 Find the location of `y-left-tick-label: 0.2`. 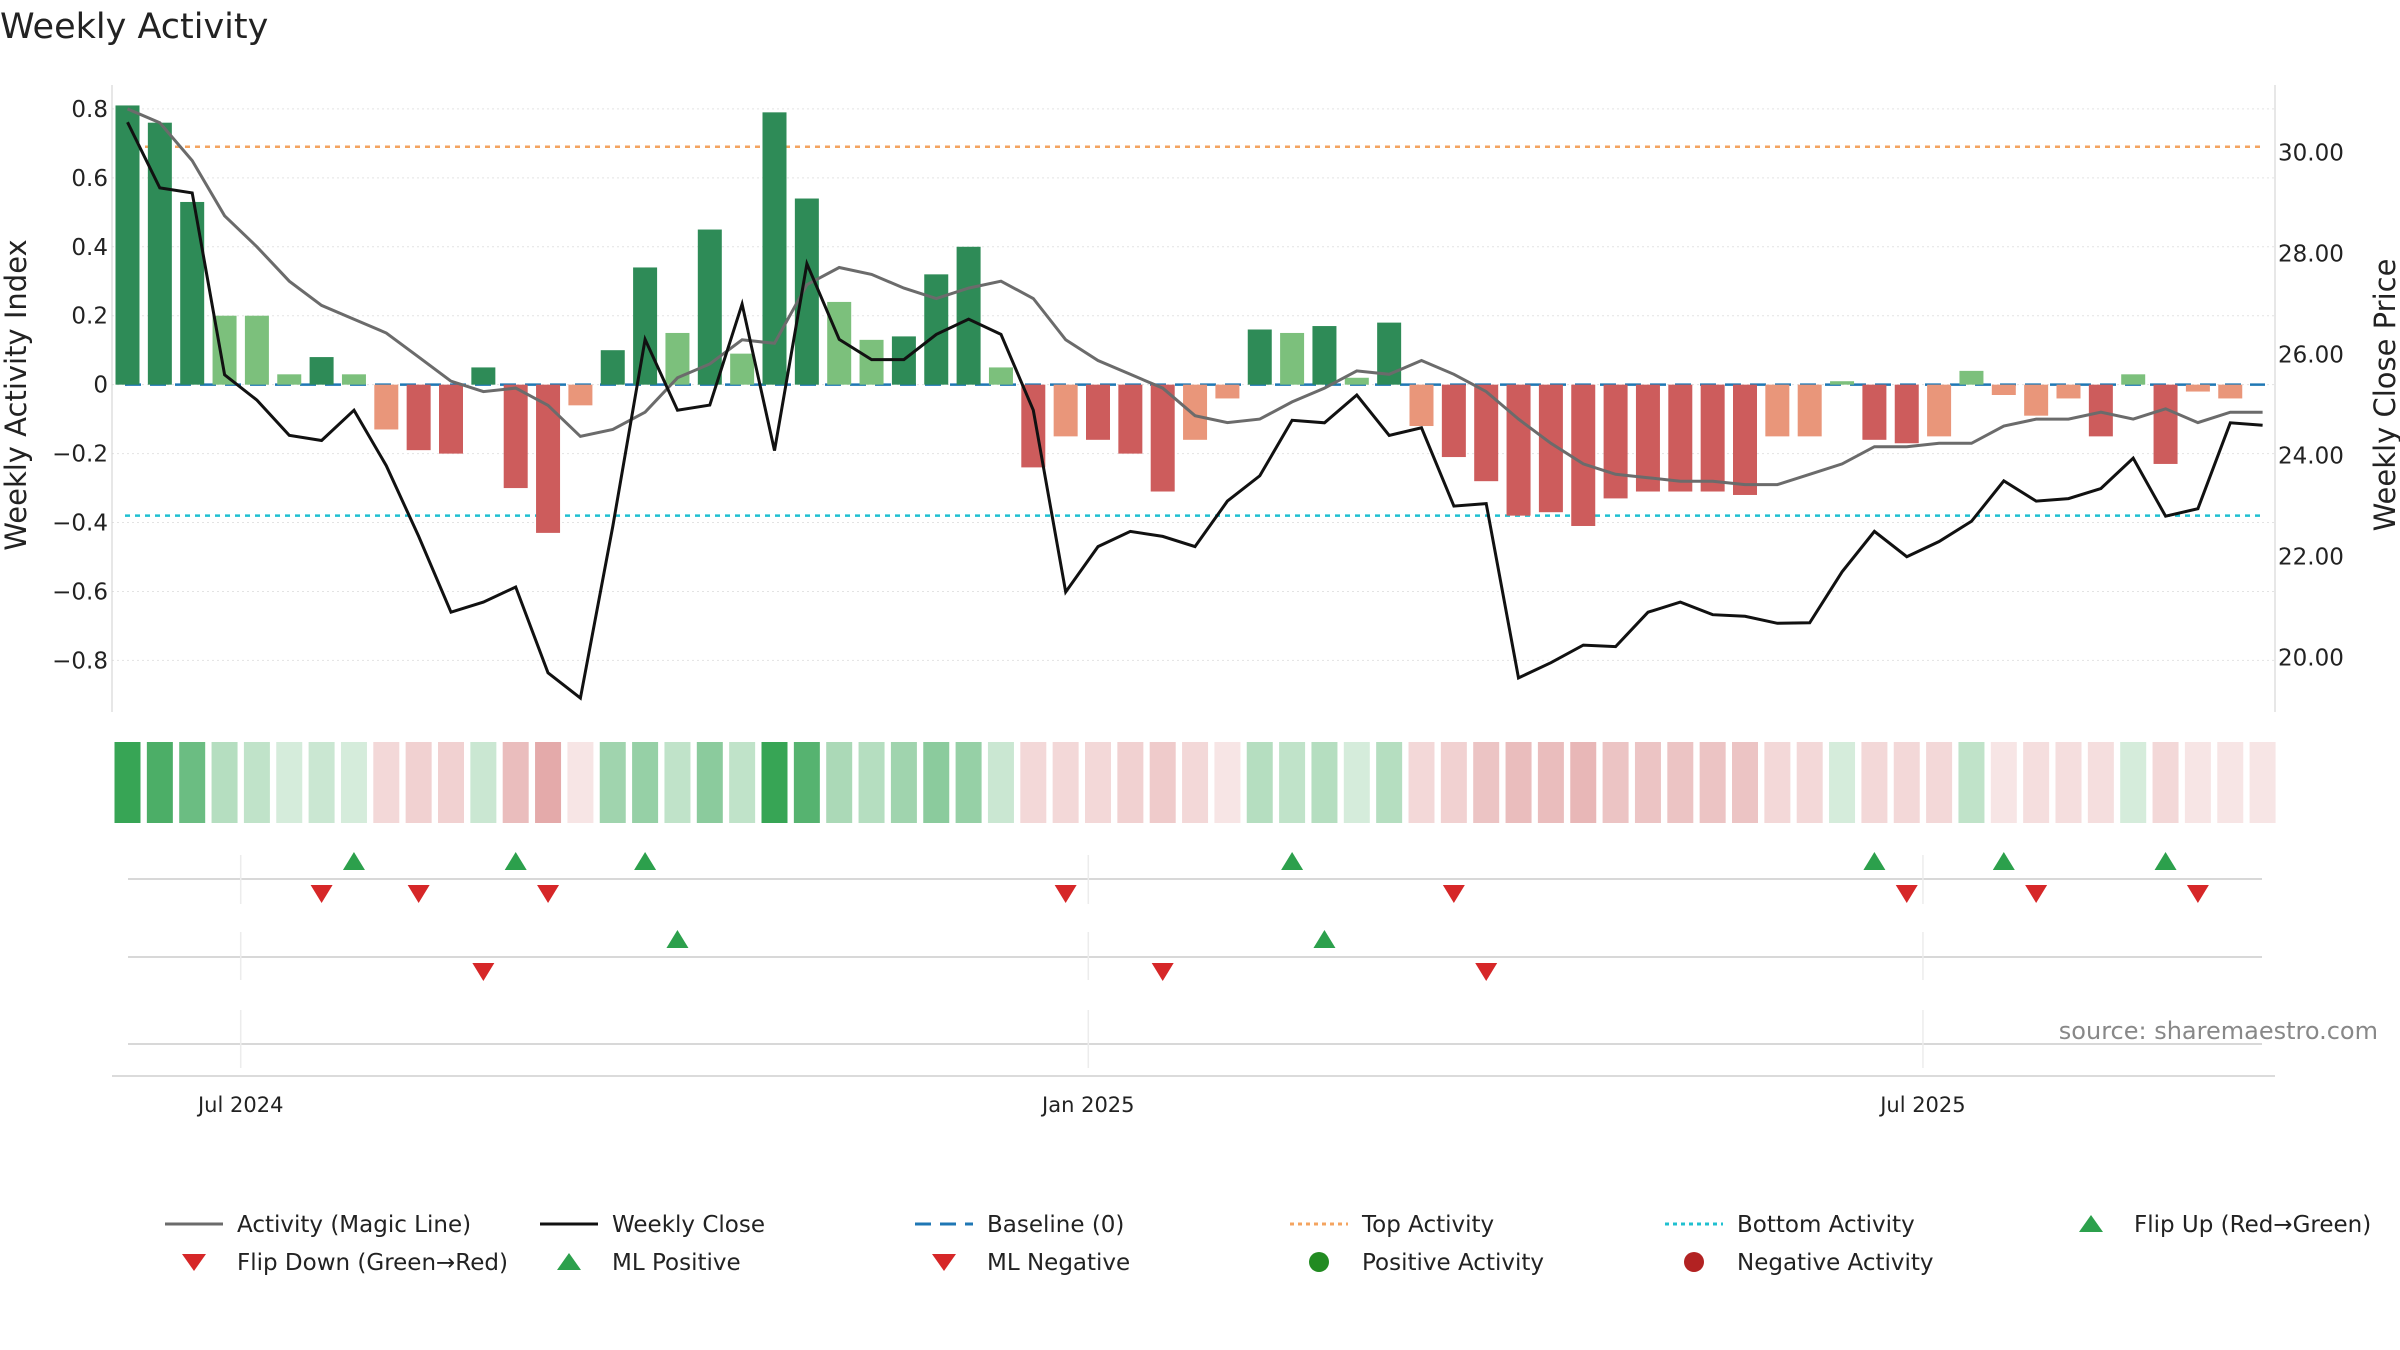

y-left-tick-label: 0.2 is located at coordinates (89, 317).